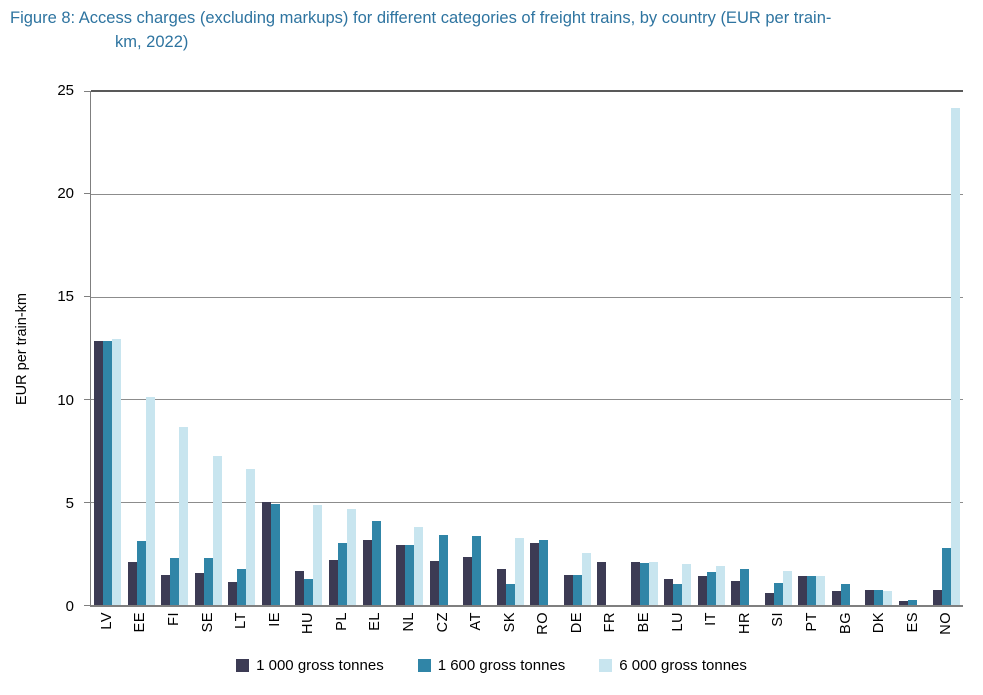  What do you see at coordinates (333, 582) in the screenshot?
I see `bar-PL-1-000-gross-tonnes` at bounding box center [333, 582].